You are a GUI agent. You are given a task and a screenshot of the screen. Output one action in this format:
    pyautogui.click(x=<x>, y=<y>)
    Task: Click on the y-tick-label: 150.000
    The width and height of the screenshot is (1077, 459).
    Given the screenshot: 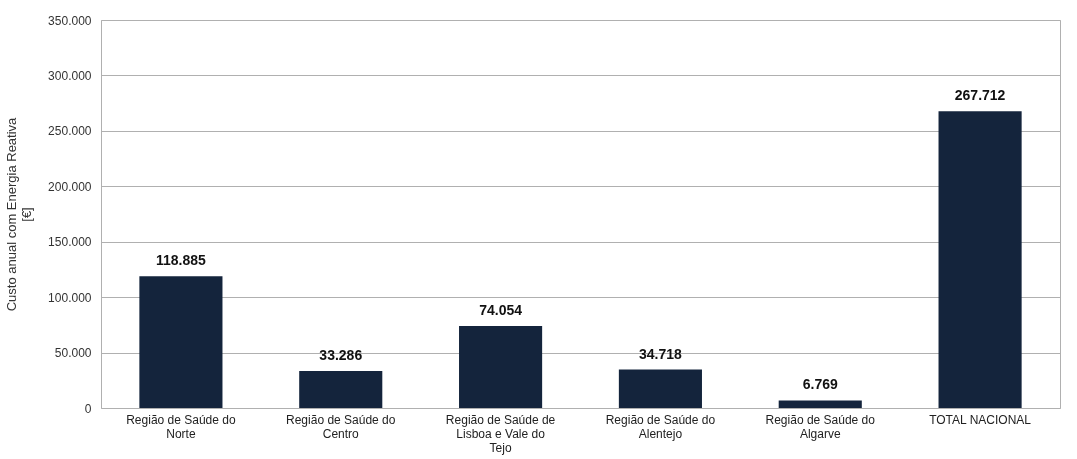 What is the action you would take?
    pyautogui.click(x=70, y=242)
    